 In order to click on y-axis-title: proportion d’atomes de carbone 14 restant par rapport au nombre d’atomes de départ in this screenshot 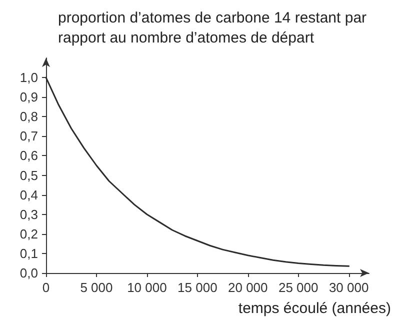, I will do `click(214, 28)`.